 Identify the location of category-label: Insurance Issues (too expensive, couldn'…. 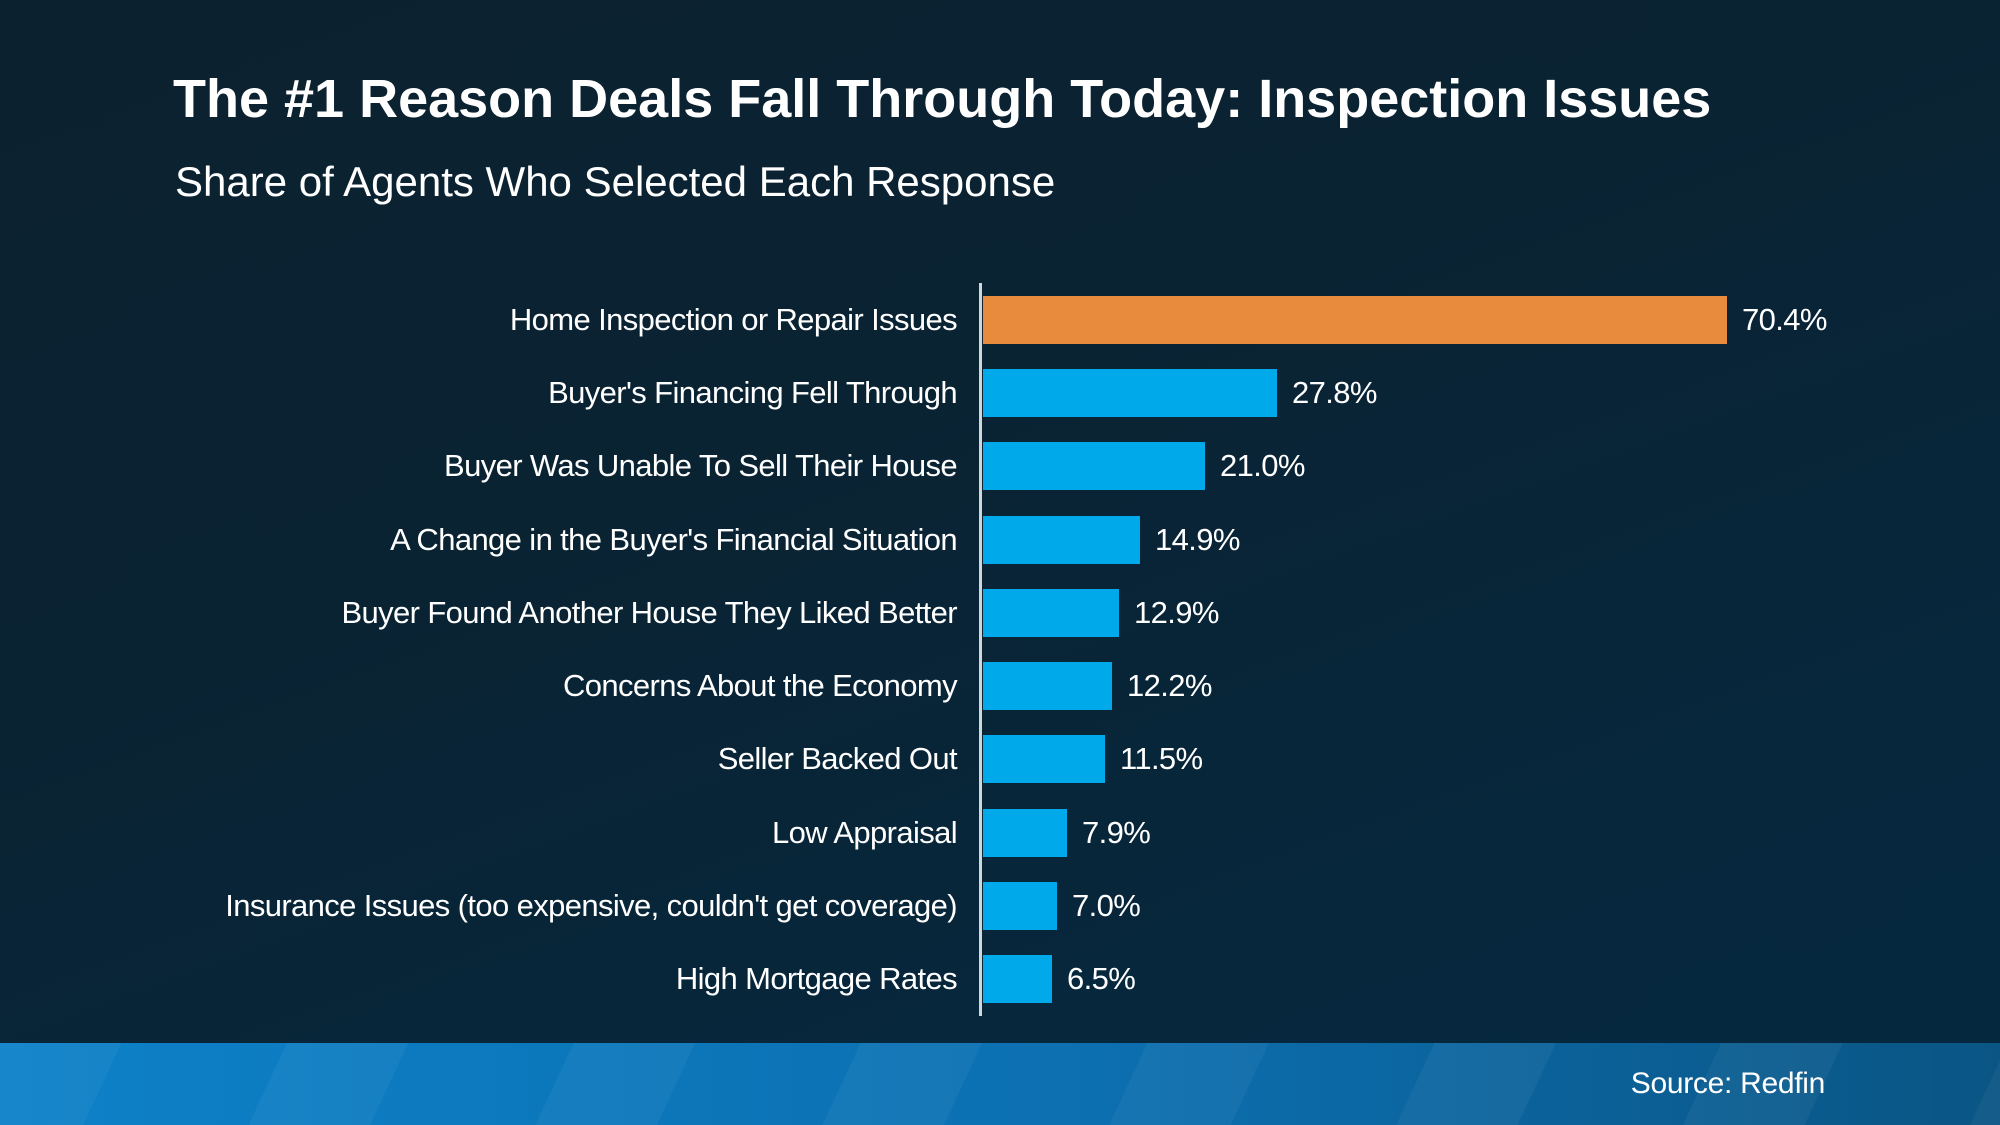
(591, 906).